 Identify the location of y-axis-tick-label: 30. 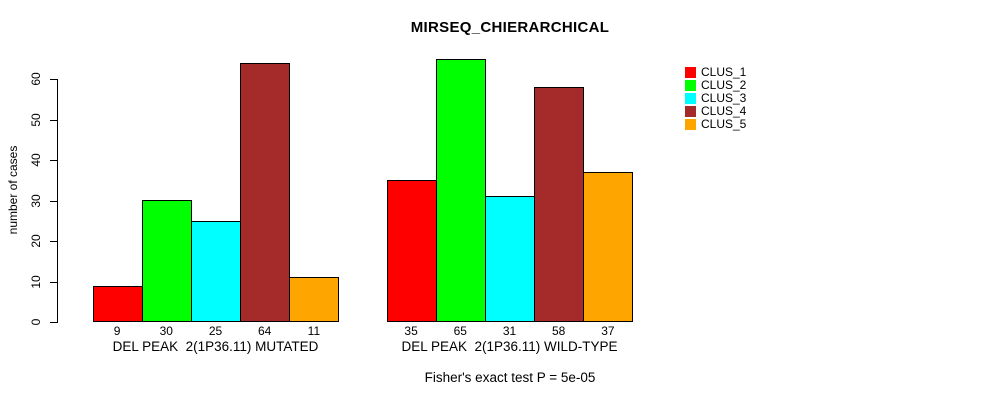
(36, 200).